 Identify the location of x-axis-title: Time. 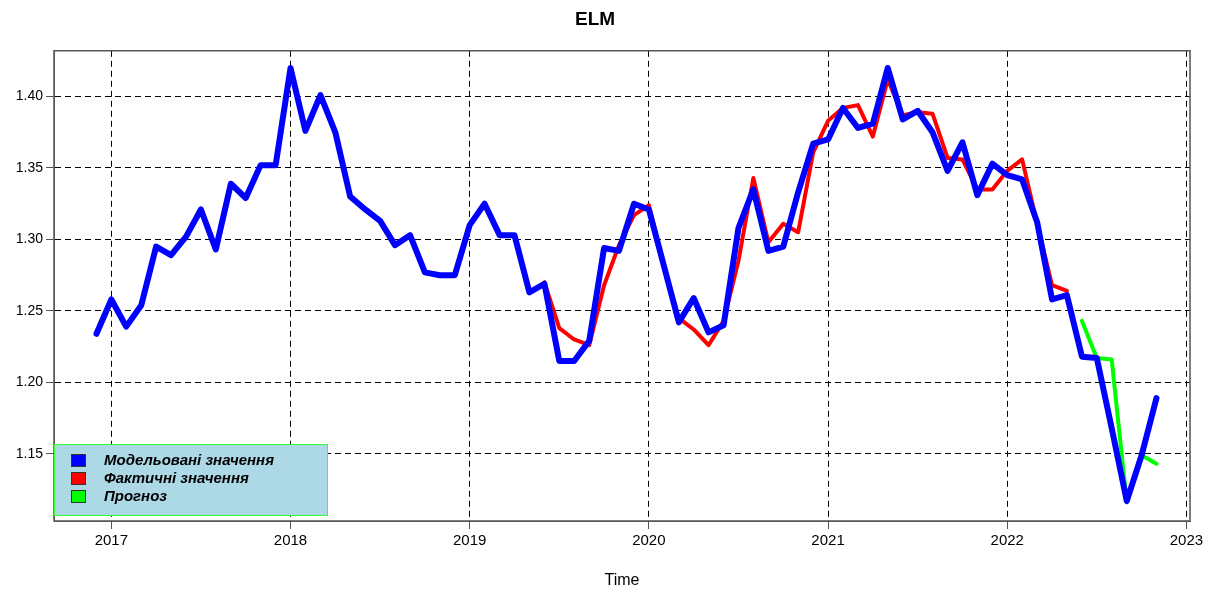
(622, 579).